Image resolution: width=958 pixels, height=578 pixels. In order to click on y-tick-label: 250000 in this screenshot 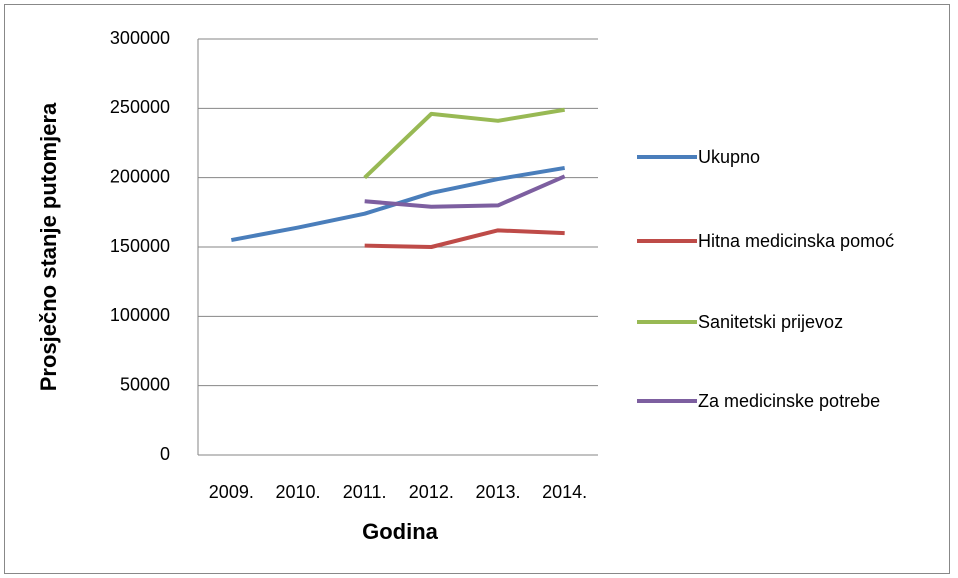, I will do `click(140, 107)`.